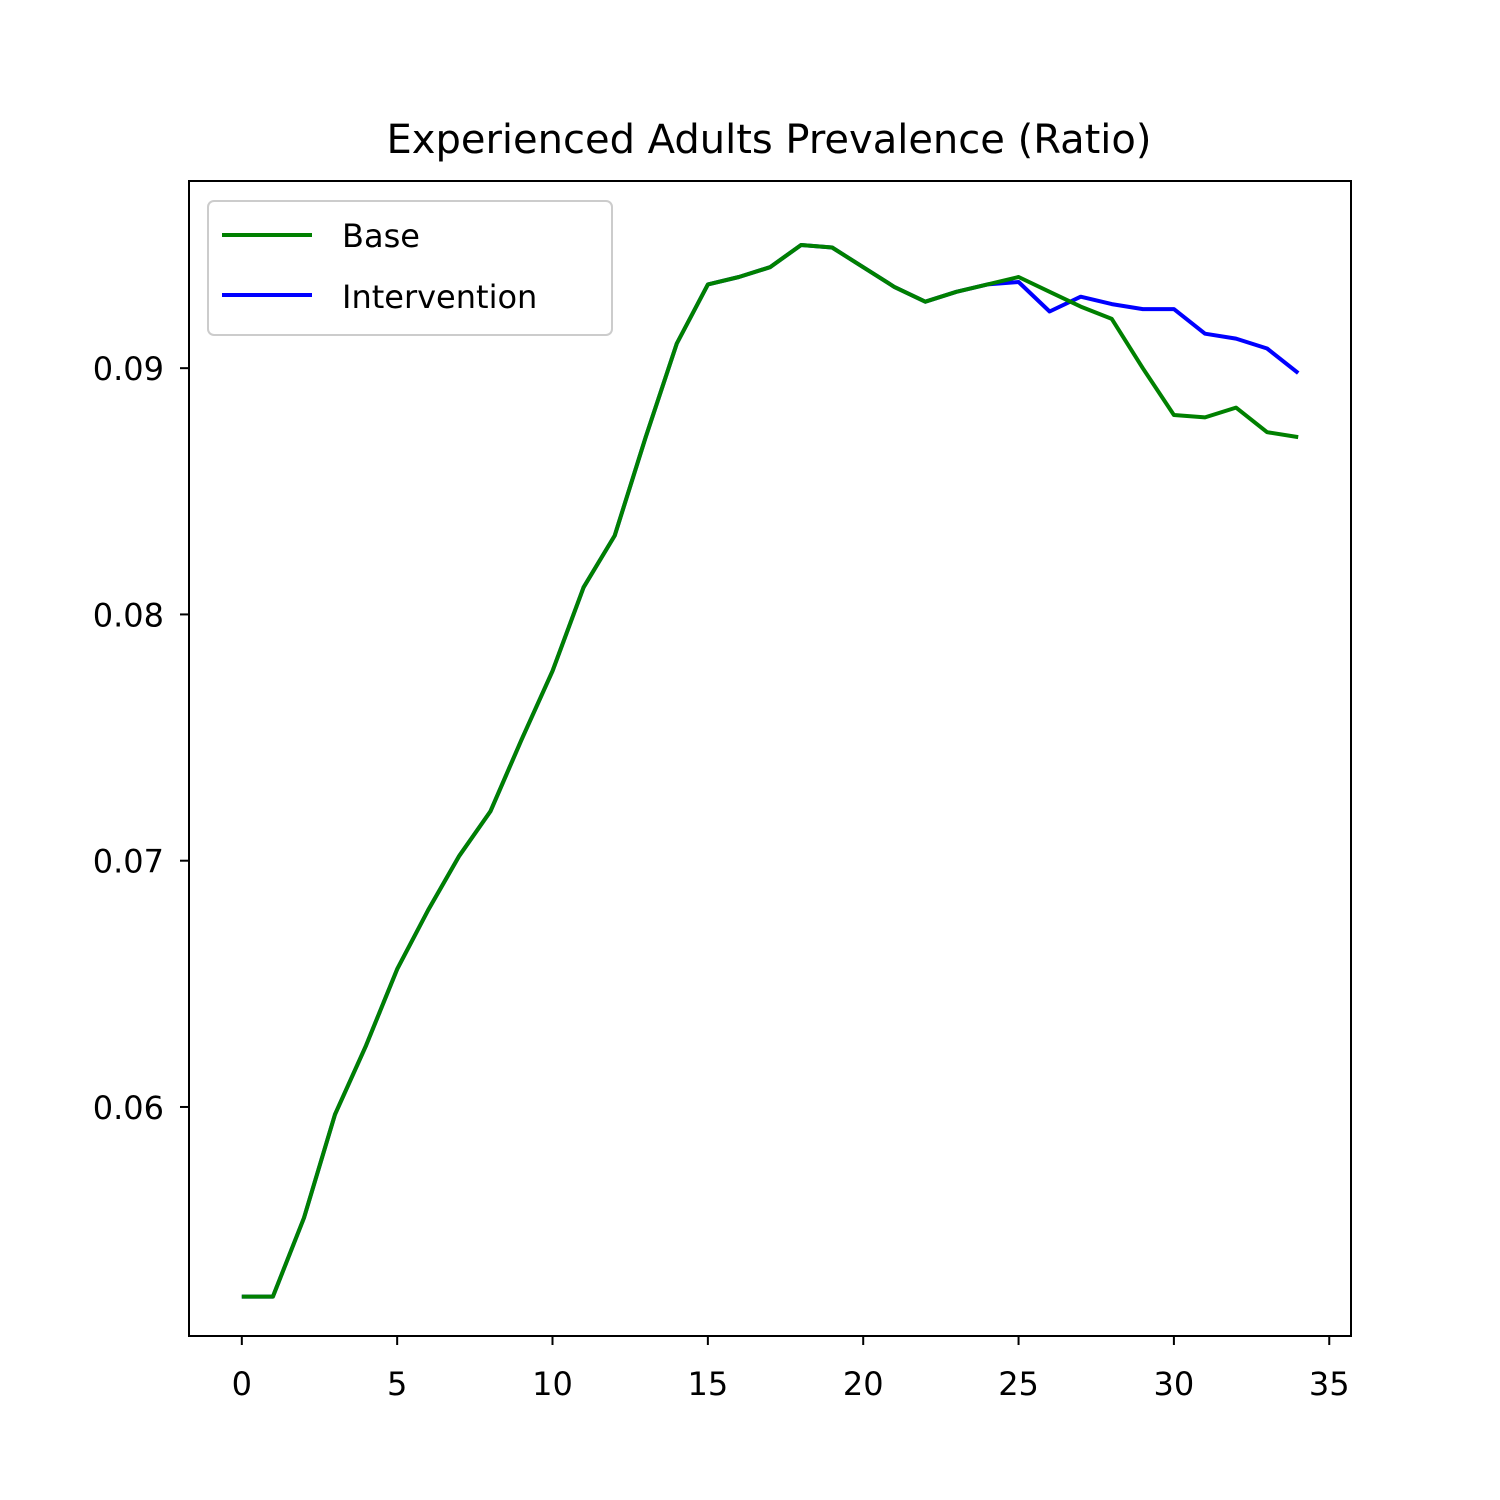 Image resolution: width=1500 pixels, height=1500 pixels. I want to click on x-tick-label: 15, so click(708, 1384).